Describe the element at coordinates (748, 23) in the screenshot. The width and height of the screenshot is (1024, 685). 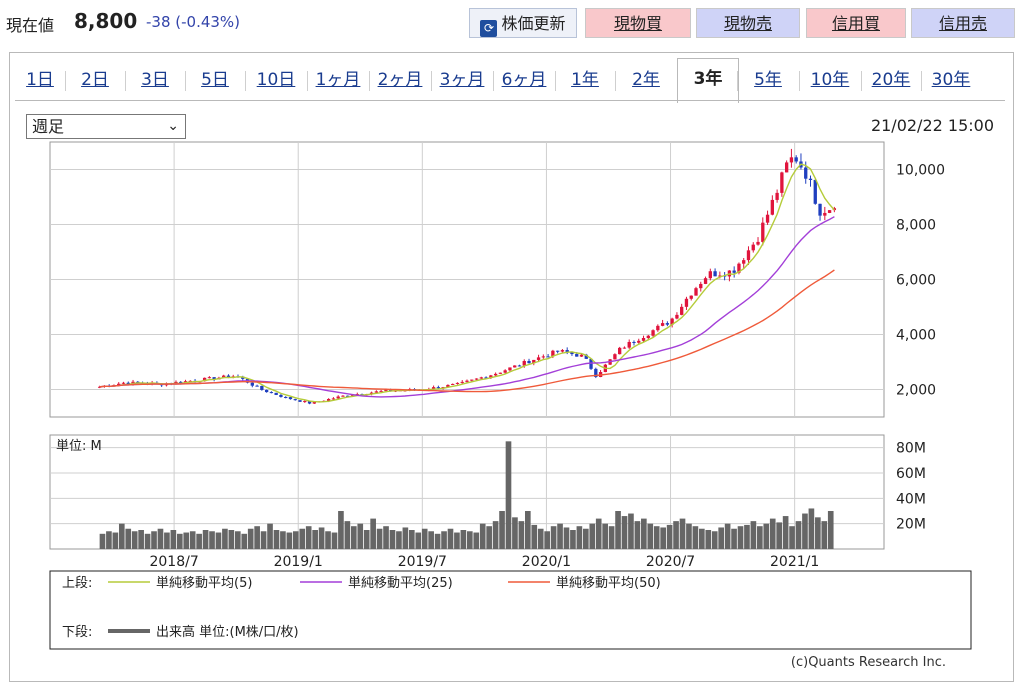
I see `cash-sell-button: 現物売` at that location.